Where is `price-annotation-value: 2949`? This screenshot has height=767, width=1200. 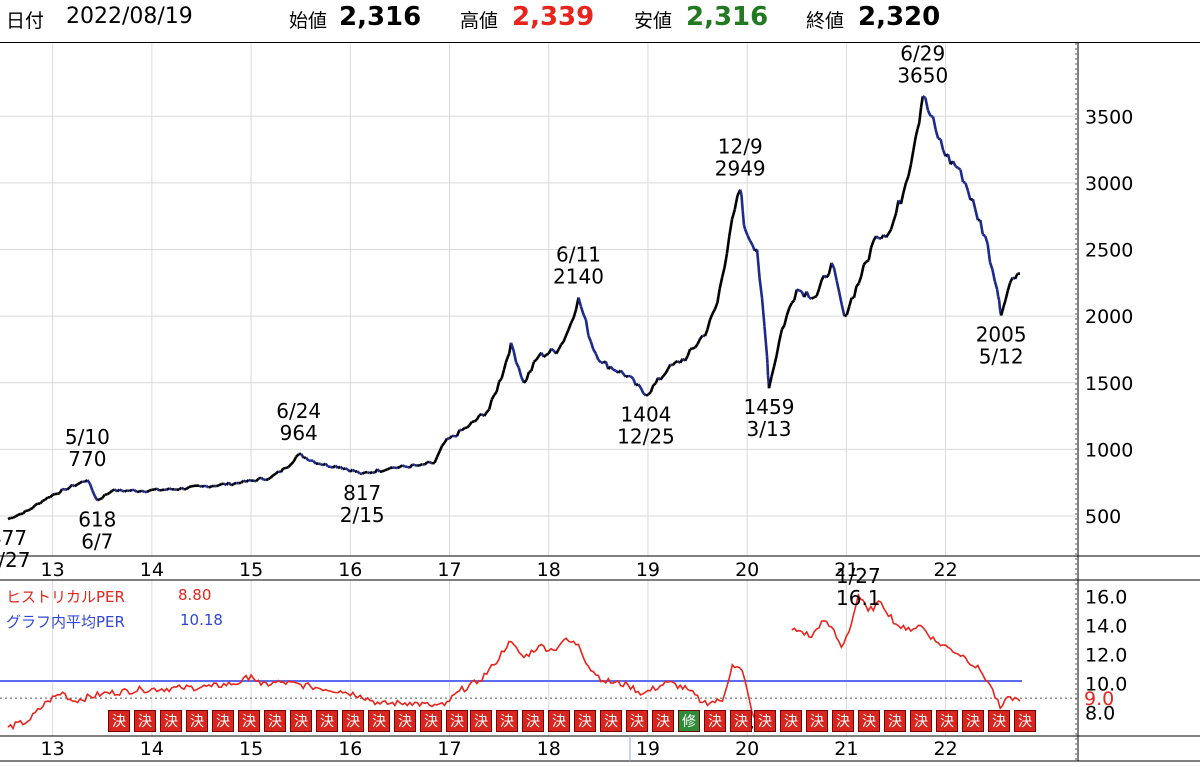
price-annotation-value: 2949 is located at coordinates (740, 169).